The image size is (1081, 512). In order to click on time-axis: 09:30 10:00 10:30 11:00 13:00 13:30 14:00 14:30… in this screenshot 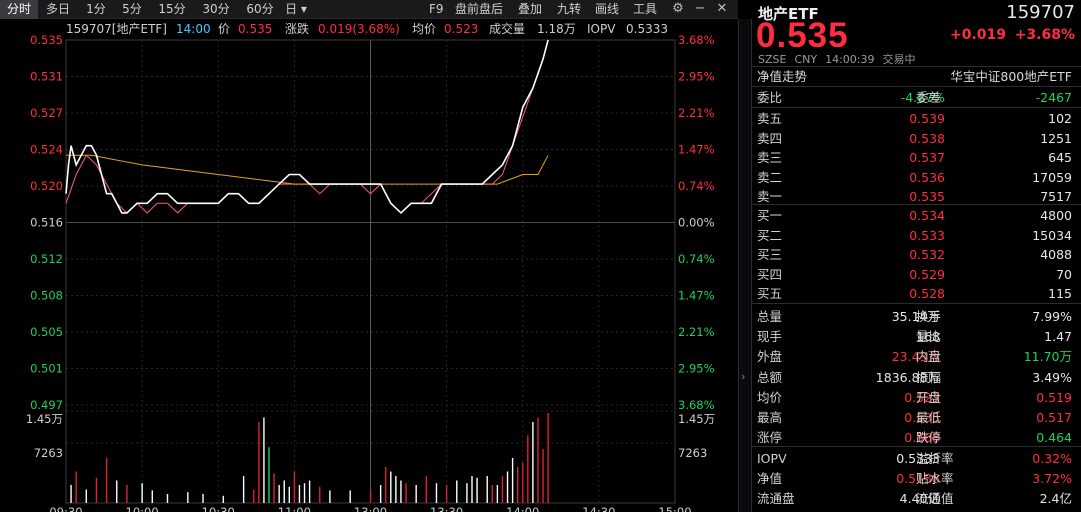, I will do `click(370, 508)`.